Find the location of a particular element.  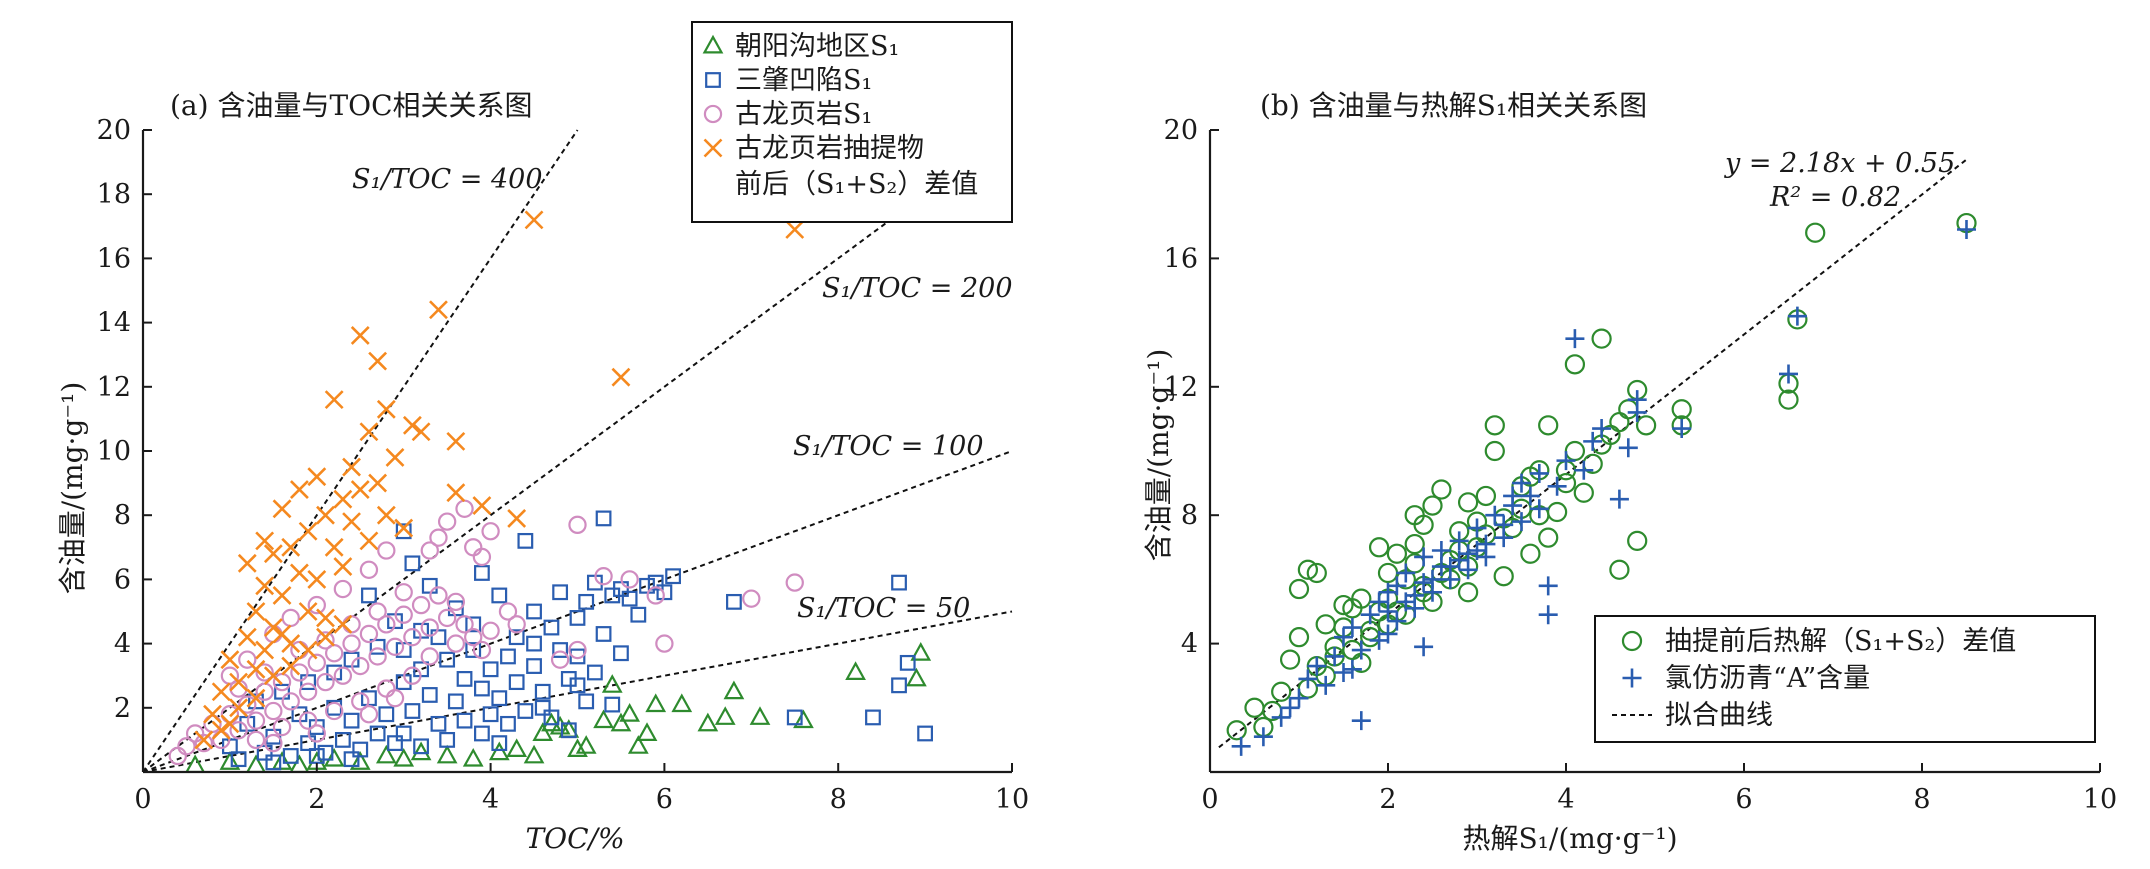

chart-a-title: (a) 含油量与TOC相关关系图 is located at coordinates (351, 105).